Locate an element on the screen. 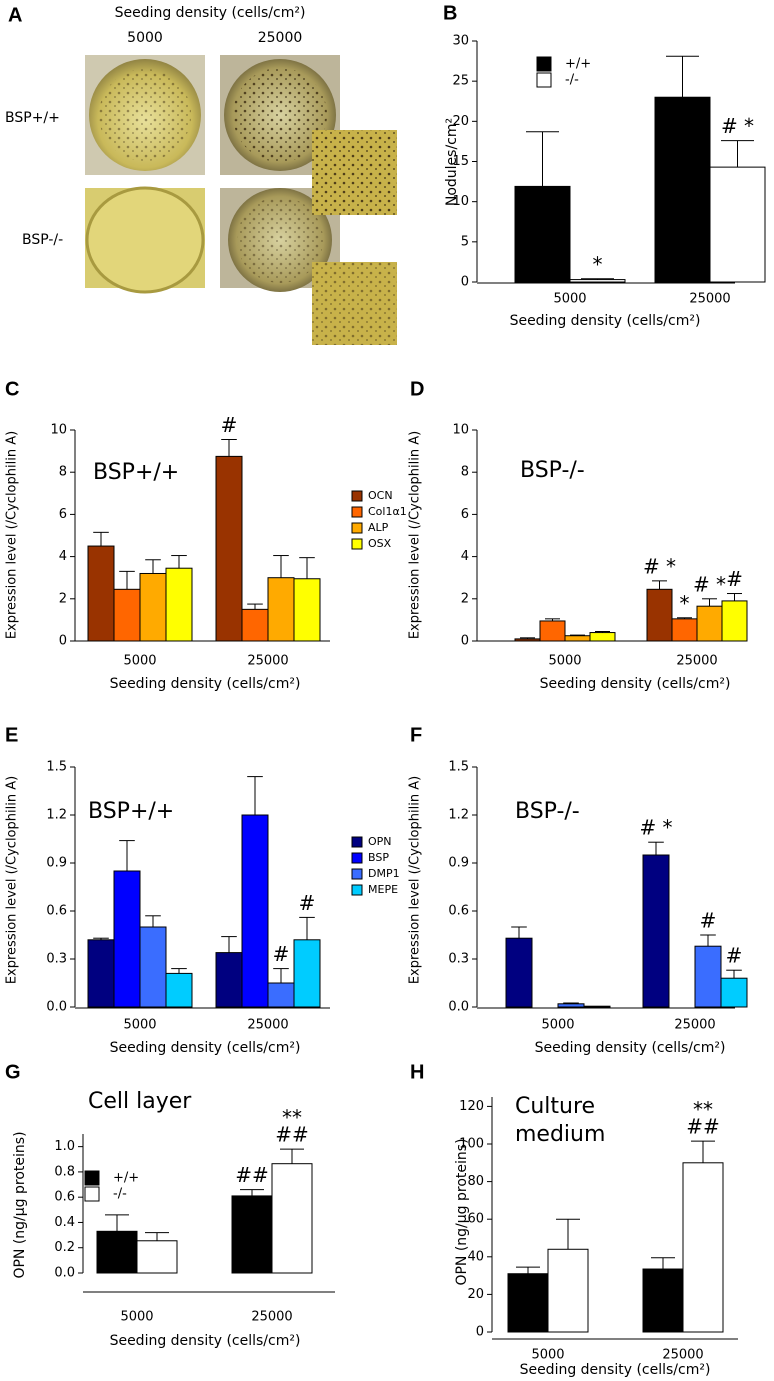  y-tick-label: 100 is located at coordinates (471, 1144).